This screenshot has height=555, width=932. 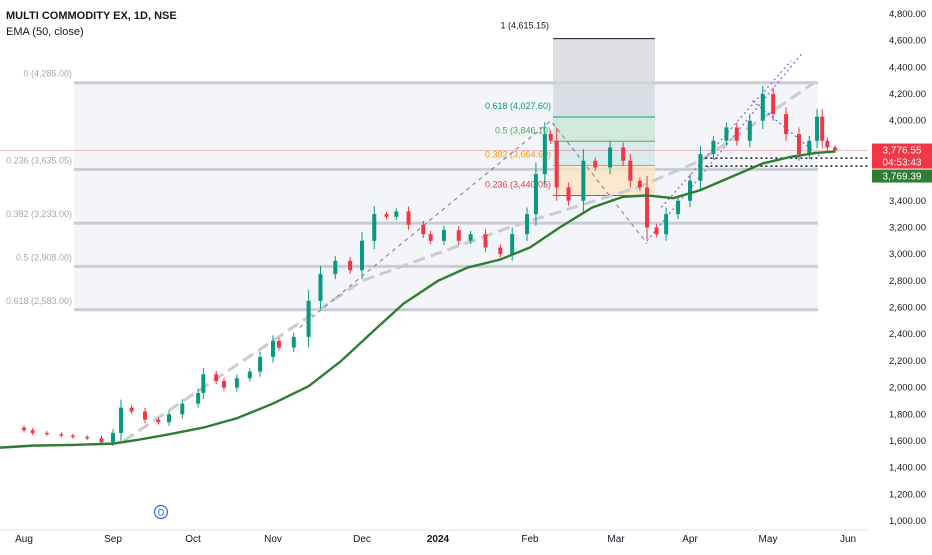 I want to click on countdown-badge, so click(x=902, y=162).